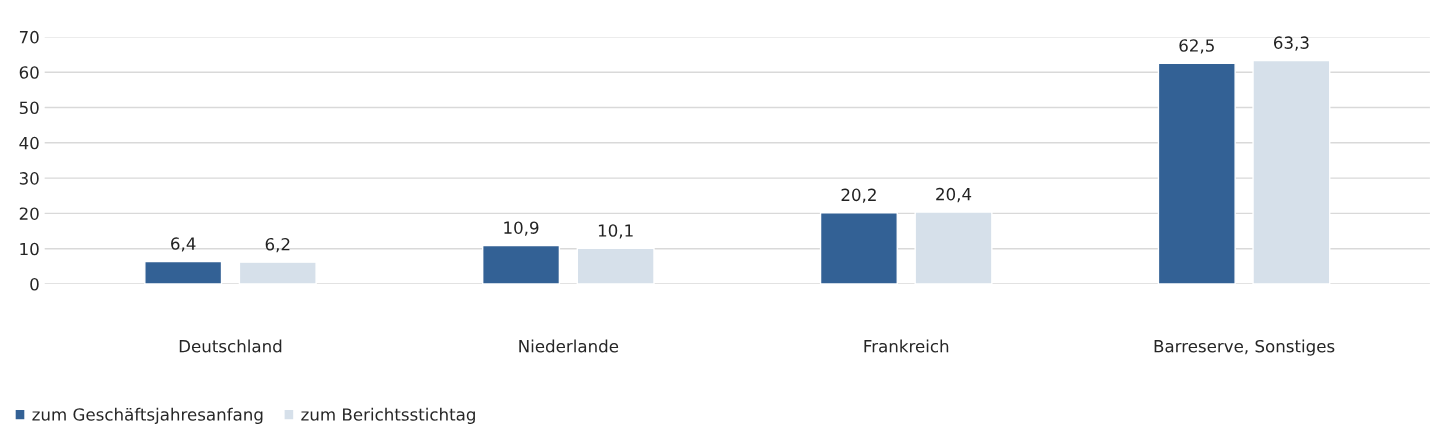 The image size is (1440, 439). What do you see at coordinates (615, 231) in the screenshot?
I see `data-label: 10,1` at bounding box center [615, 231].